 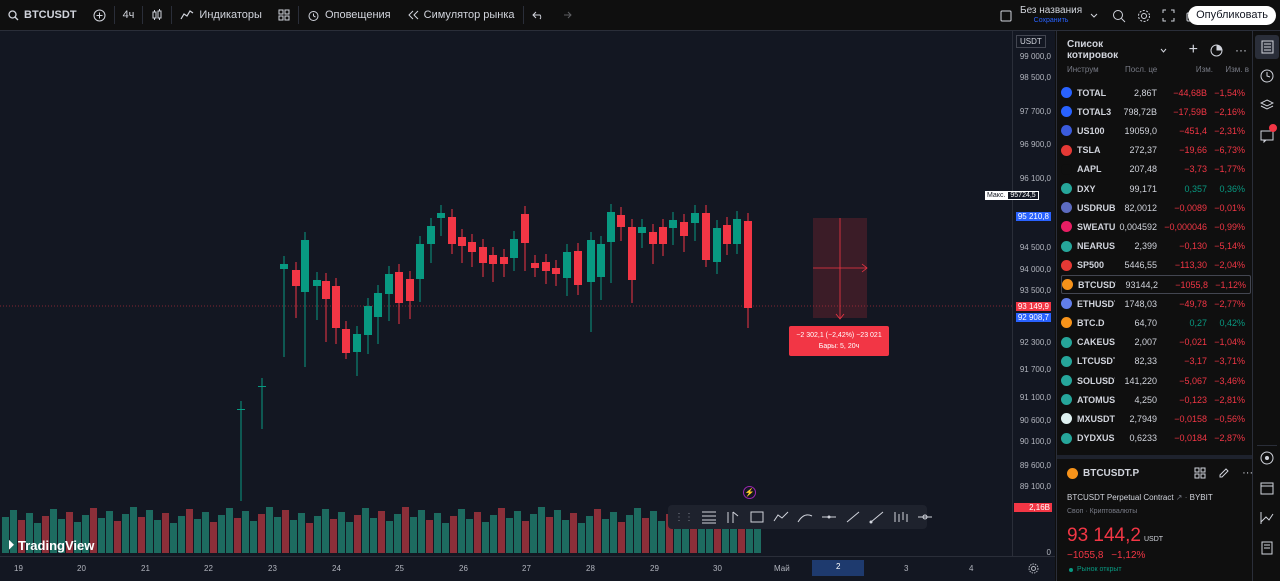 What do you see at coordinates (1267, 458) in the screenshot?
I see `target-icon` at bounding box center [1267, 458].